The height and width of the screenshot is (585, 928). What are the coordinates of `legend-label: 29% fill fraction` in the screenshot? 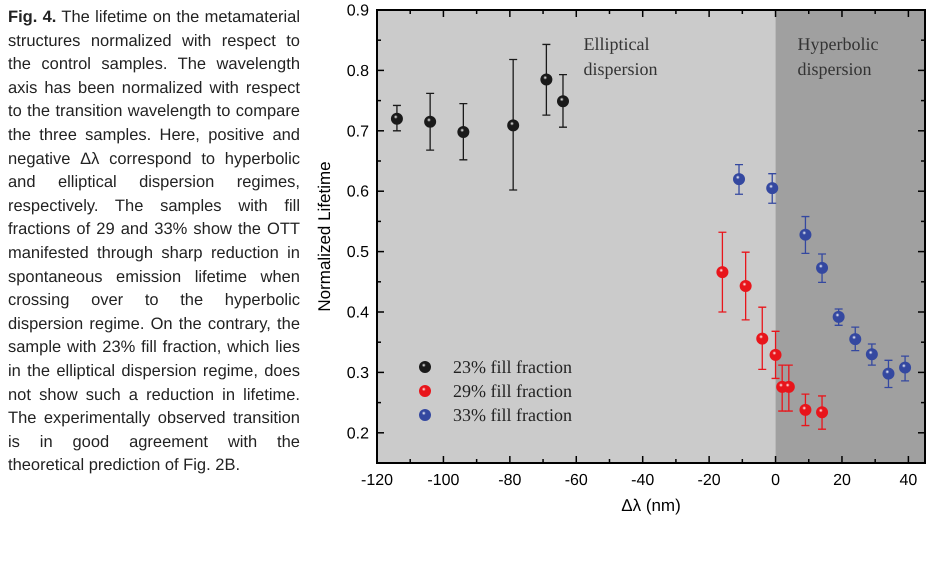 It's located at (512, 391).